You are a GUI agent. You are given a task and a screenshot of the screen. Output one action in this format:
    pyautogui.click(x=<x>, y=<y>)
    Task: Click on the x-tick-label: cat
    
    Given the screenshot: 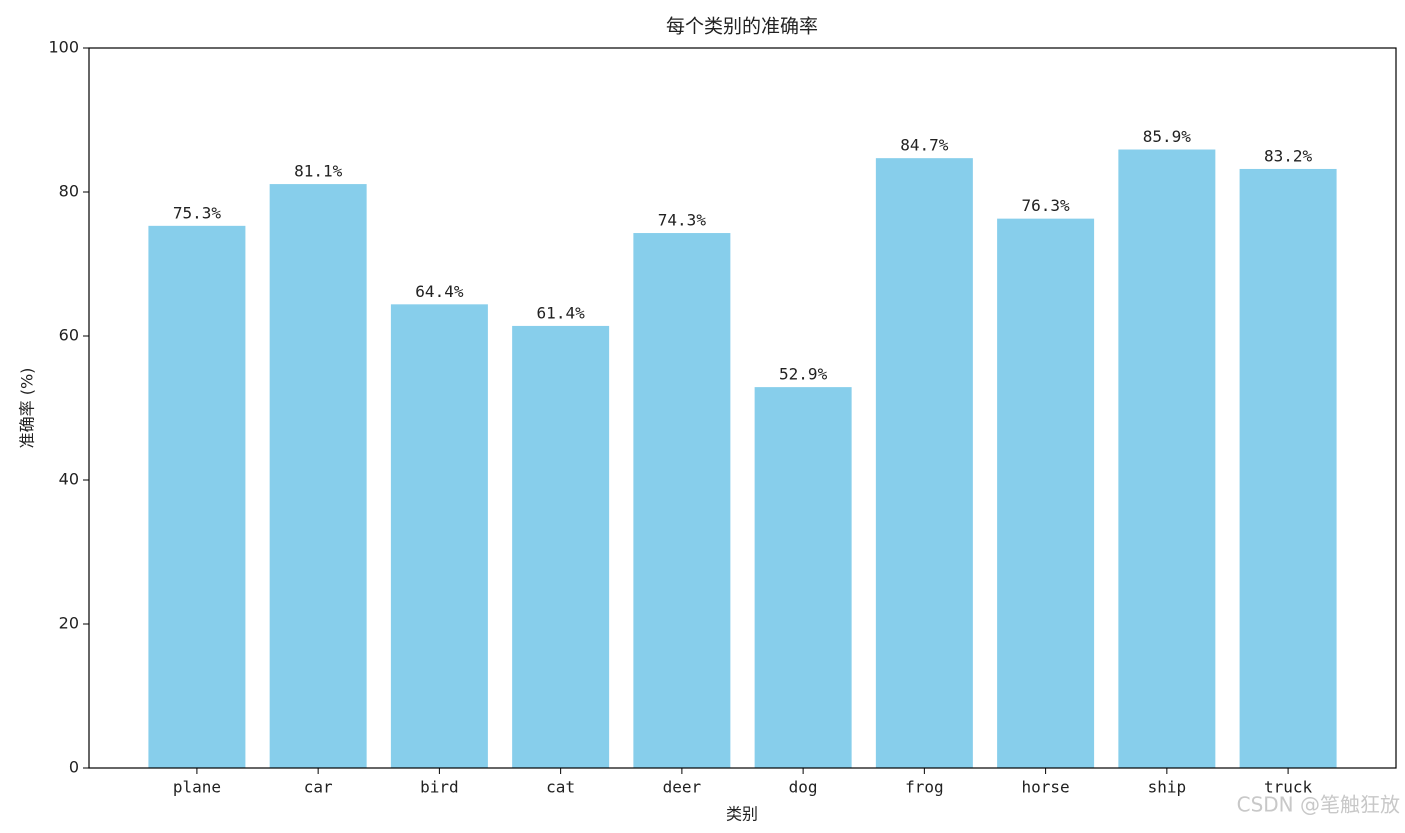 What is the action you would take?
    pyautogui.click(x=560, y=787)
    